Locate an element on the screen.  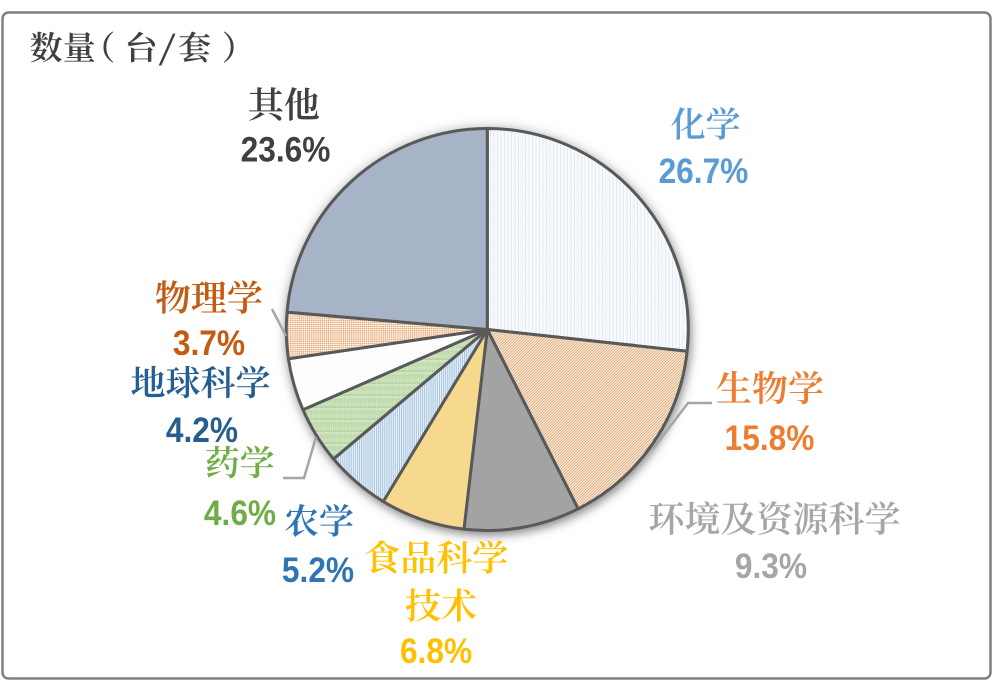
svg-text: 3.7% is located at coordinates (209, 344).